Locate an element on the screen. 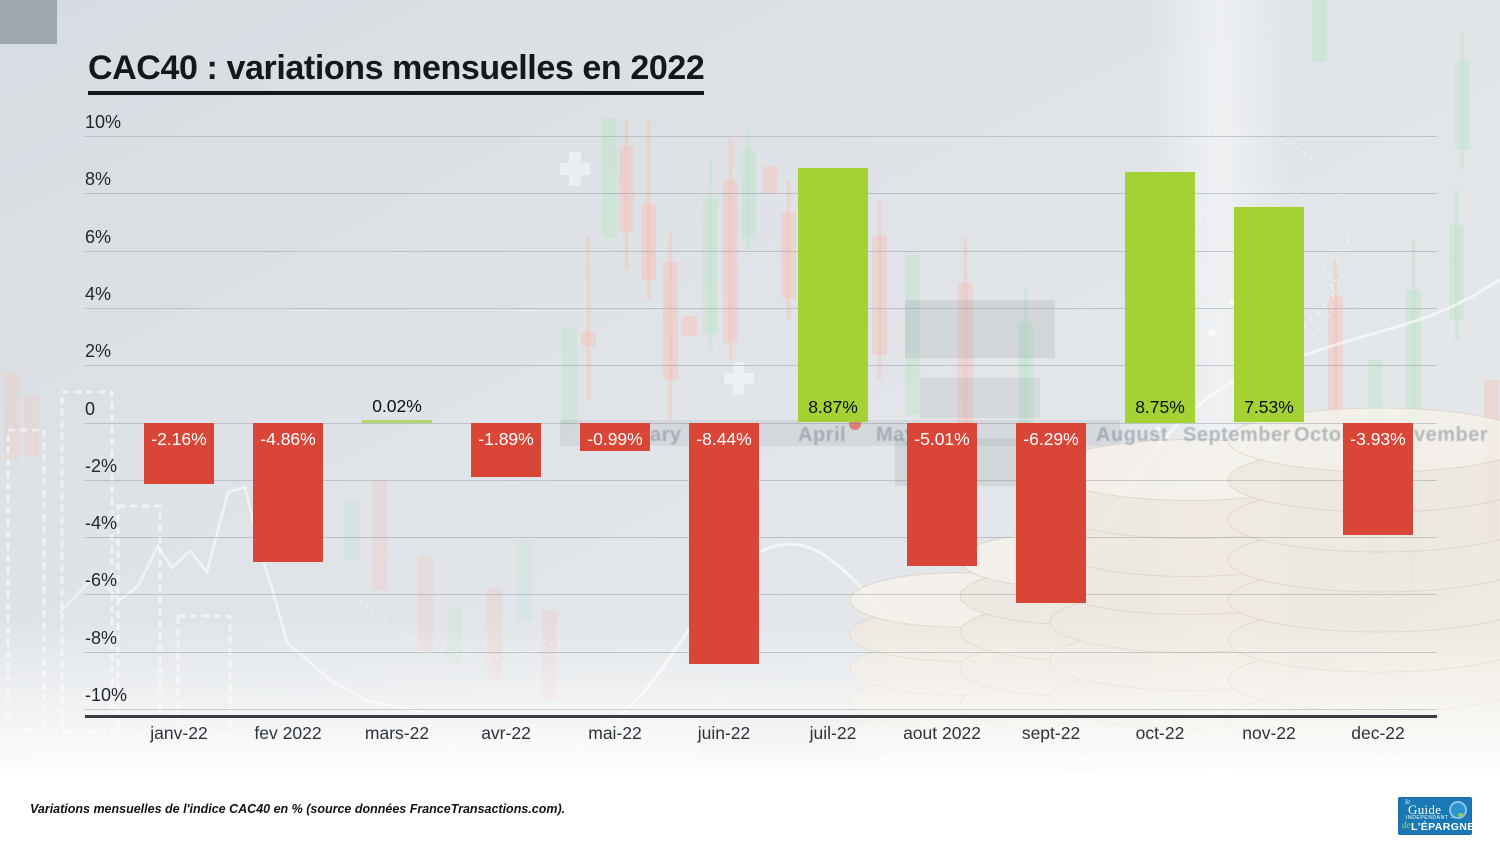 This screenshot has width=1500, height=844. bar-value-label: -8.44% is located at coordinates (724, 438).